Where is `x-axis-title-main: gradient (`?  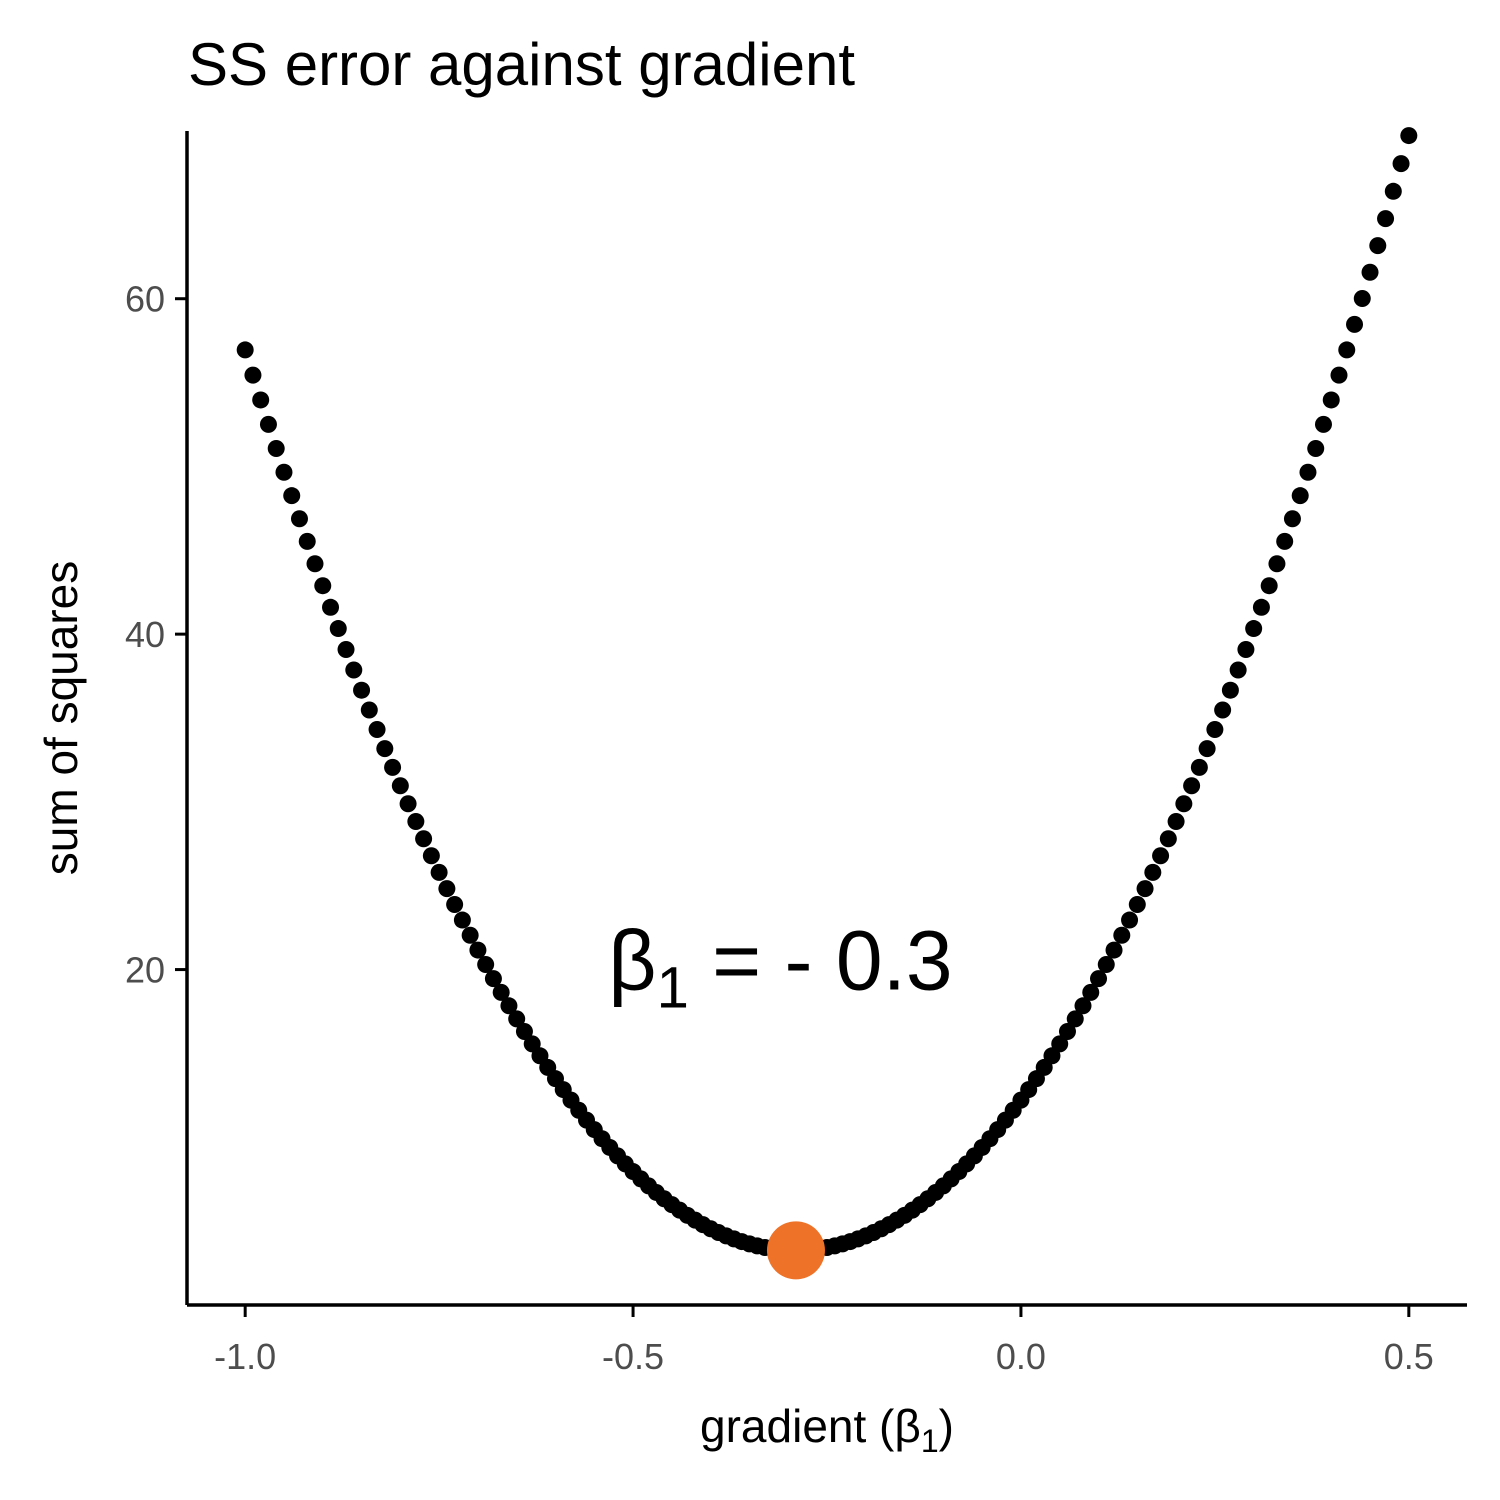
x-axis-title-main: gradient ( is located at coordinates (797, 1426).